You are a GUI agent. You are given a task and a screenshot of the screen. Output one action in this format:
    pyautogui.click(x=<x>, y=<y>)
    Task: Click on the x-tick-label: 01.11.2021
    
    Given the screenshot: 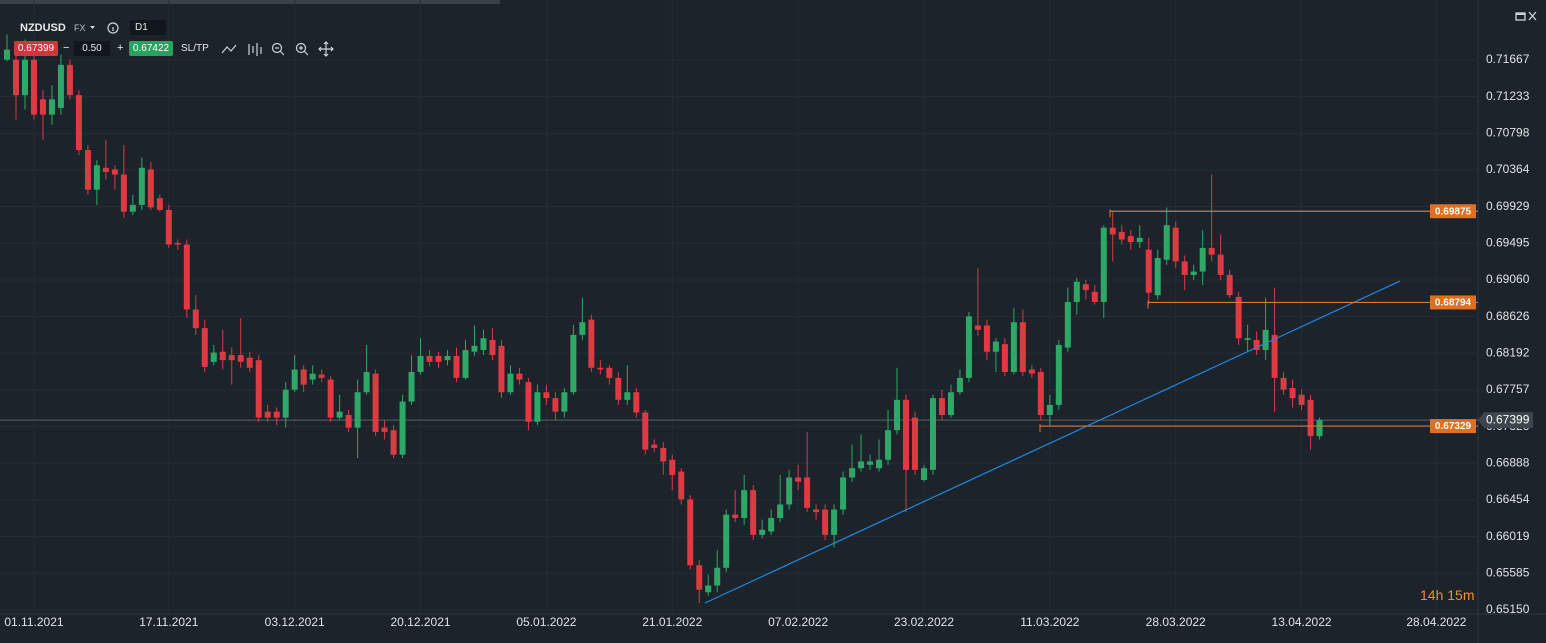 What is the action you would take?
    pyautogui.click(x=33, y=622)
    